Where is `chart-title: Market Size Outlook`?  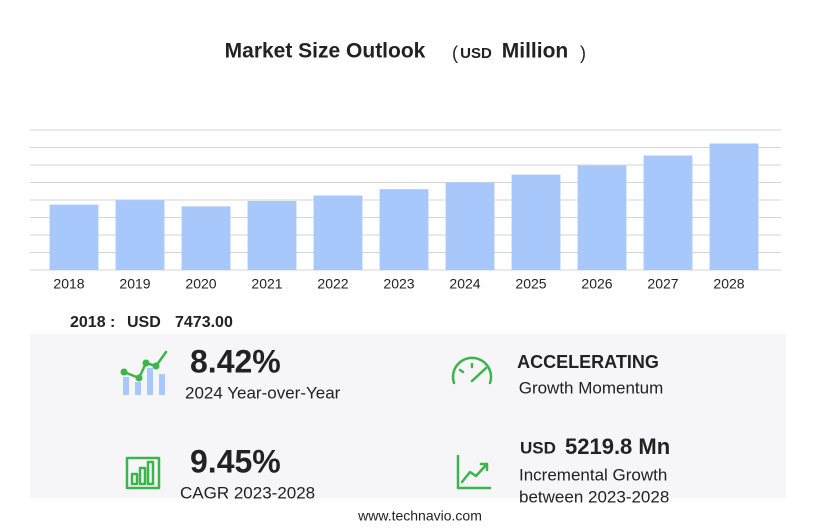 chart-title: Market Size Outlook is located at coordinates (325, 51).